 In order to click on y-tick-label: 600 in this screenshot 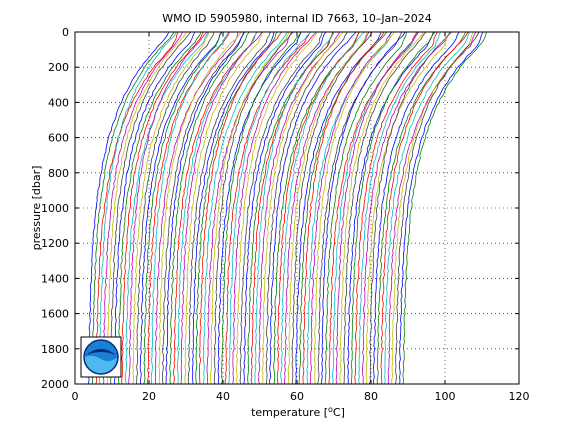, I will do `click(58, 138)`.